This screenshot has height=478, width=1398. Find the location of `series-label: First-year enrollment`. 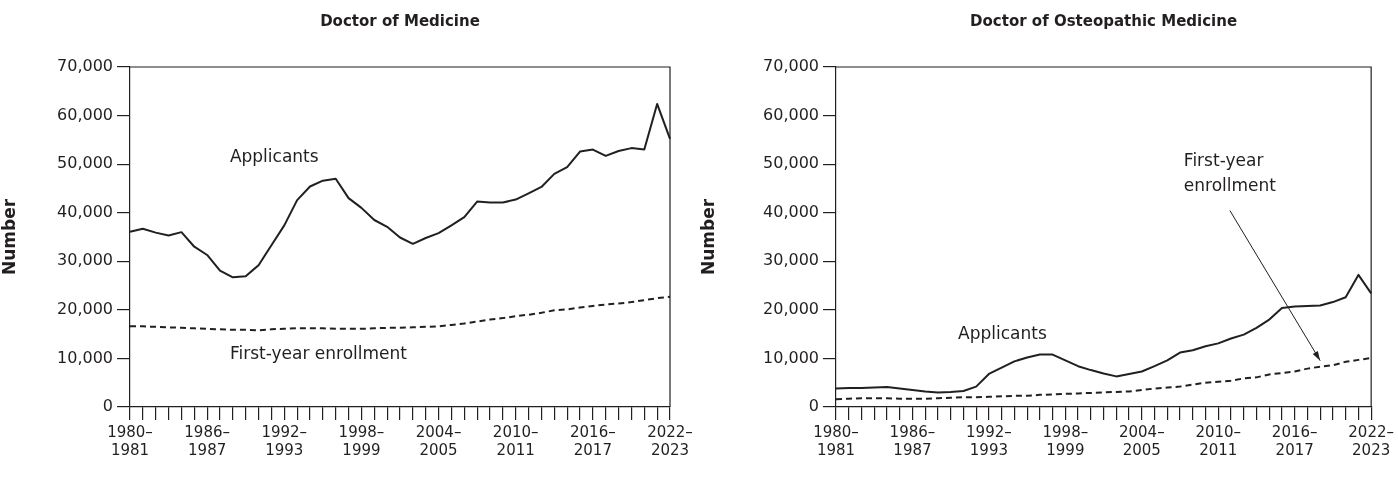

series-label: First-year enrollment is located at coordinates (318, 353).